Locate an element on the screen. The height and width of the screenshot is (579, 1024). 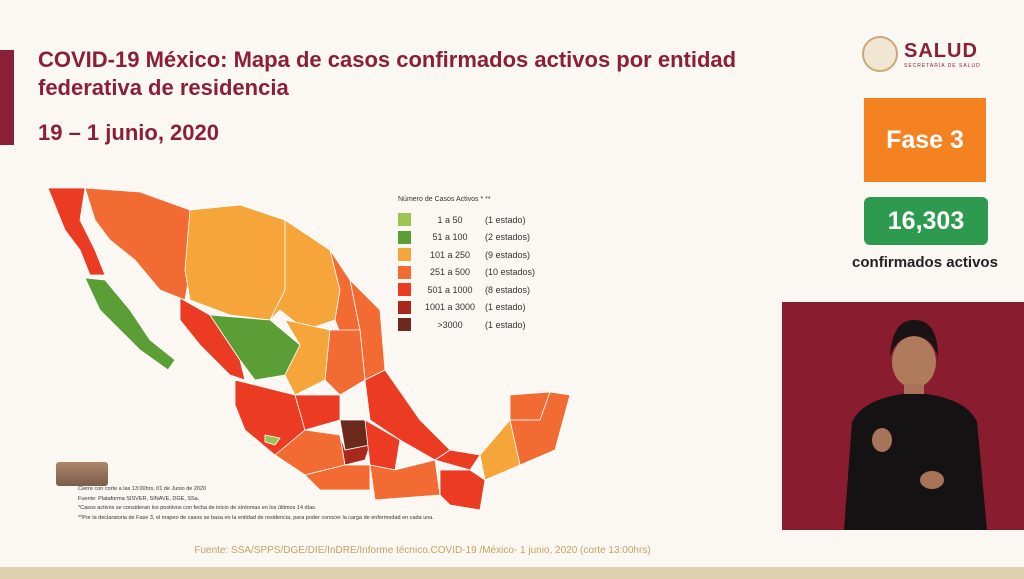
state-chiapas is located at coordinates (462, 490).